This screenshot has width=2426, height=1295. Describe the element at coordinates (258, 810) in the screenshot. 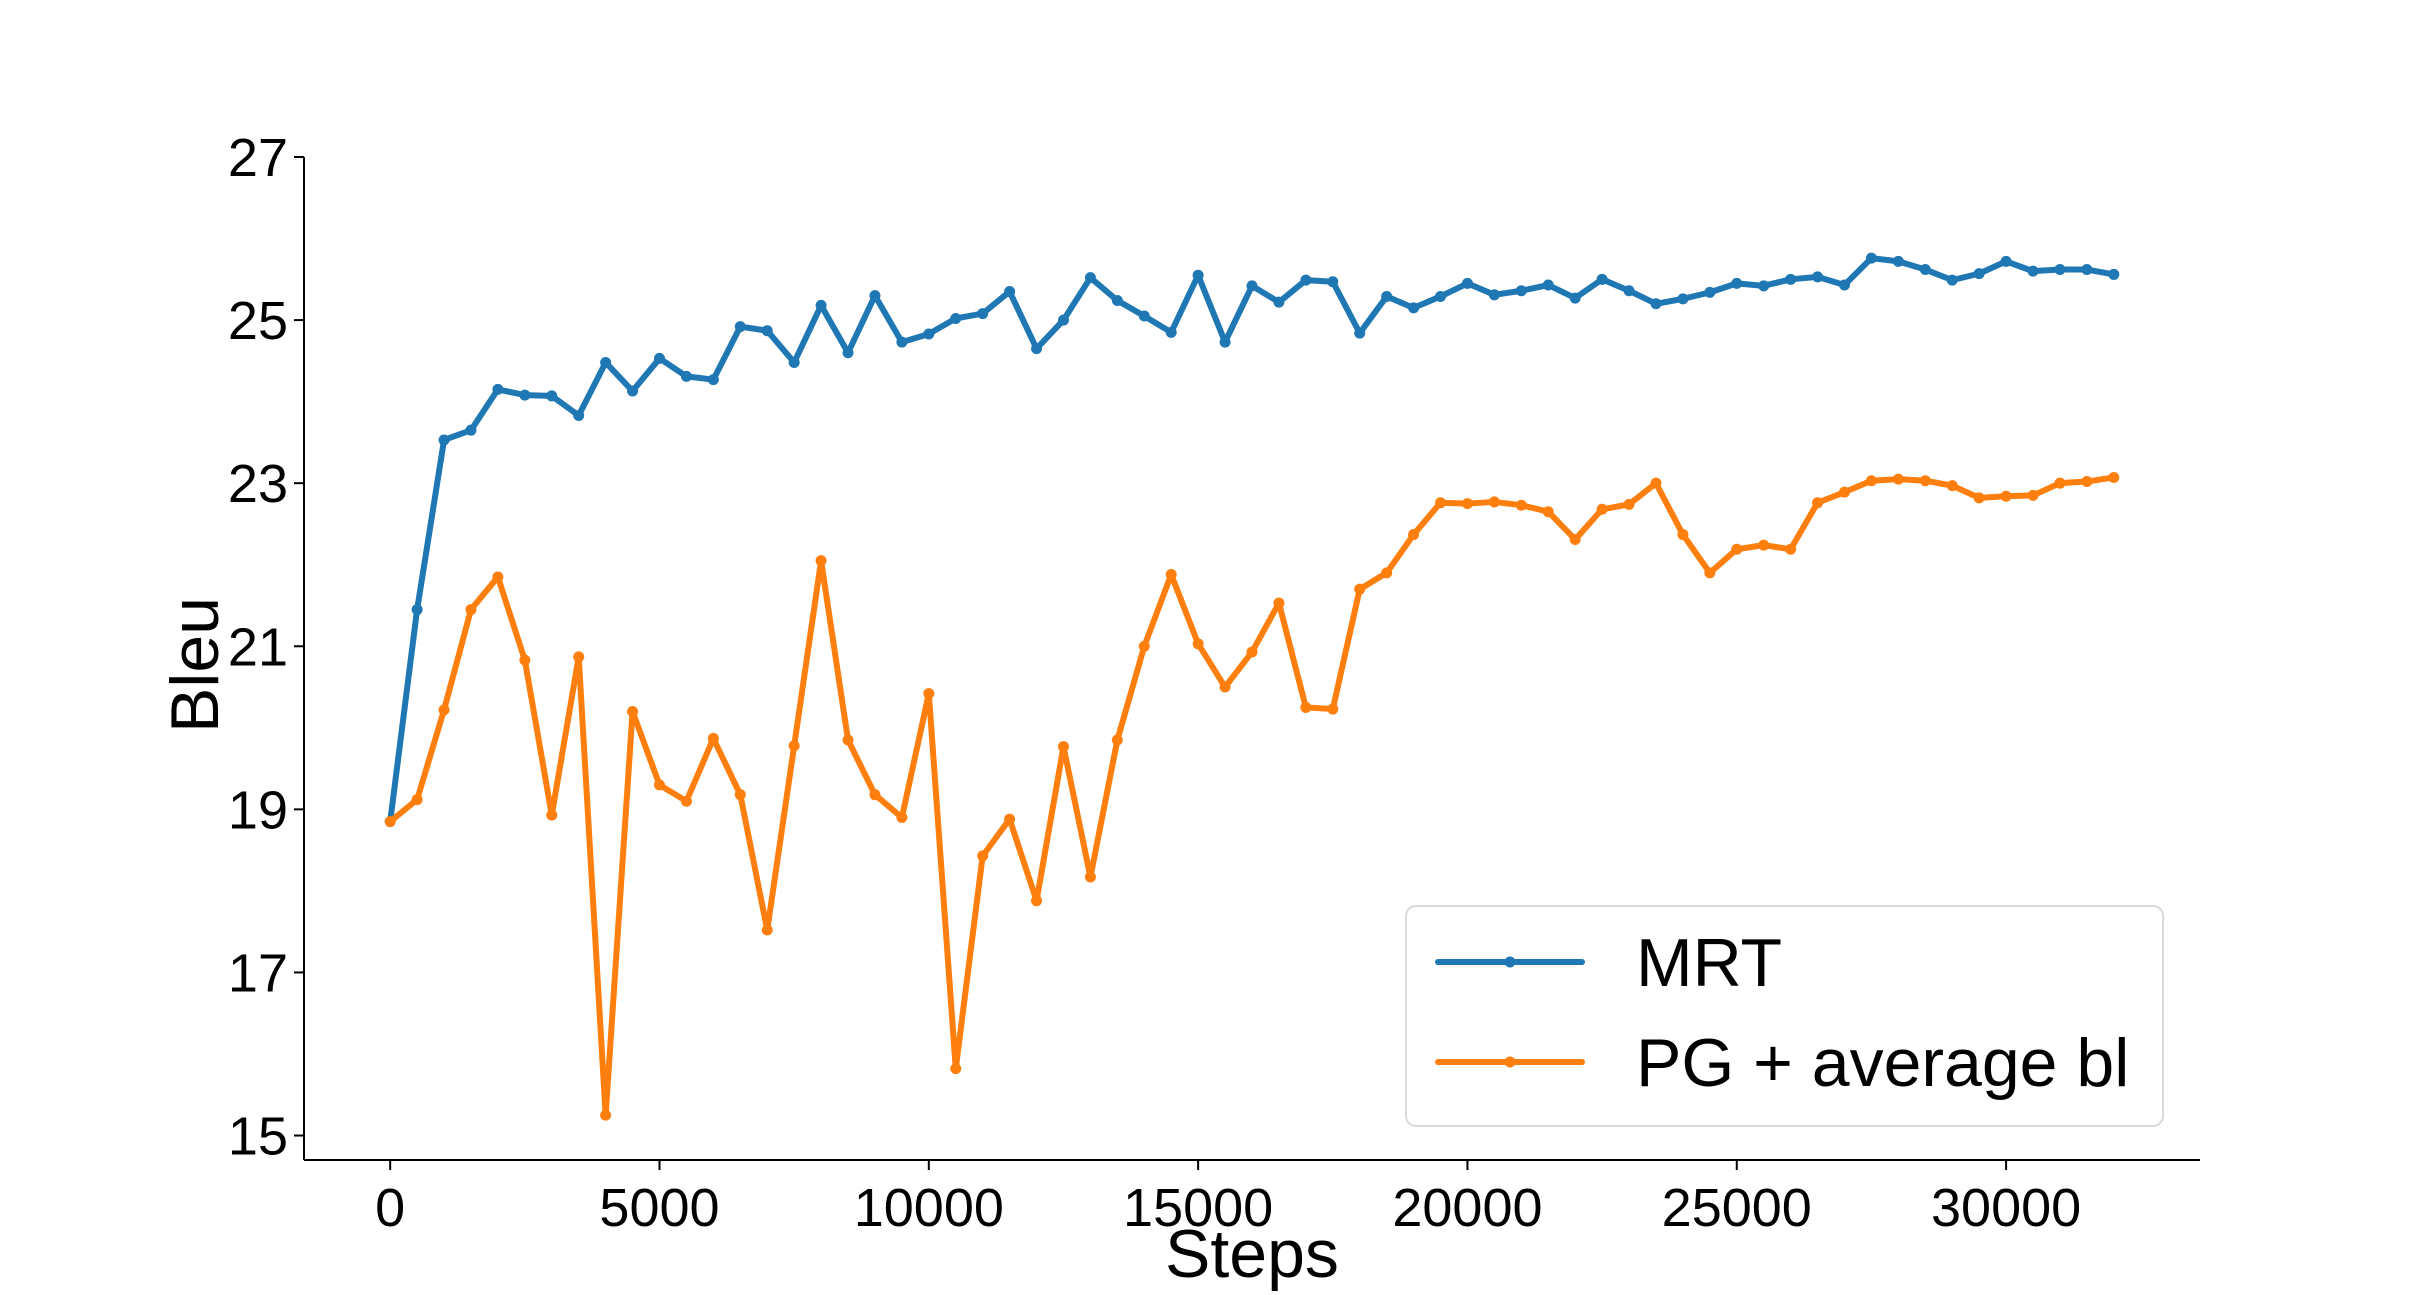

I see `y-tick-label: 19` at that location.